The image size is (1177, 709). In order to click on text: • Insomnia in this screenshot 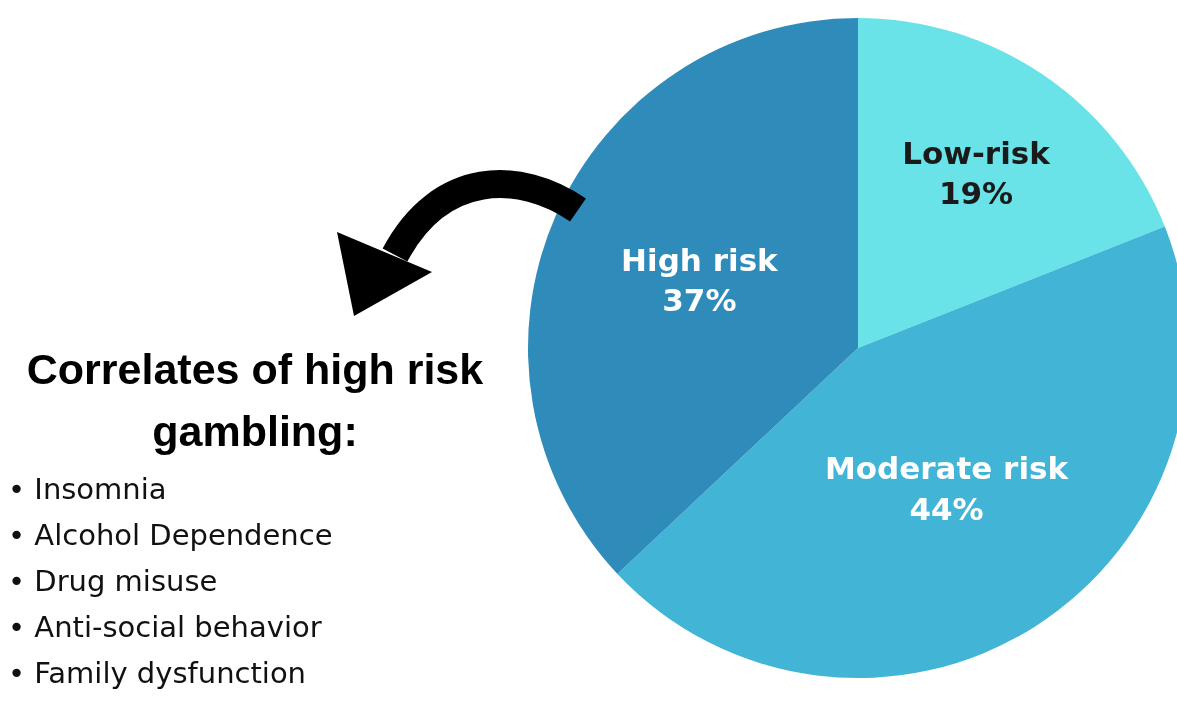, I will do `click(88, 489)`.